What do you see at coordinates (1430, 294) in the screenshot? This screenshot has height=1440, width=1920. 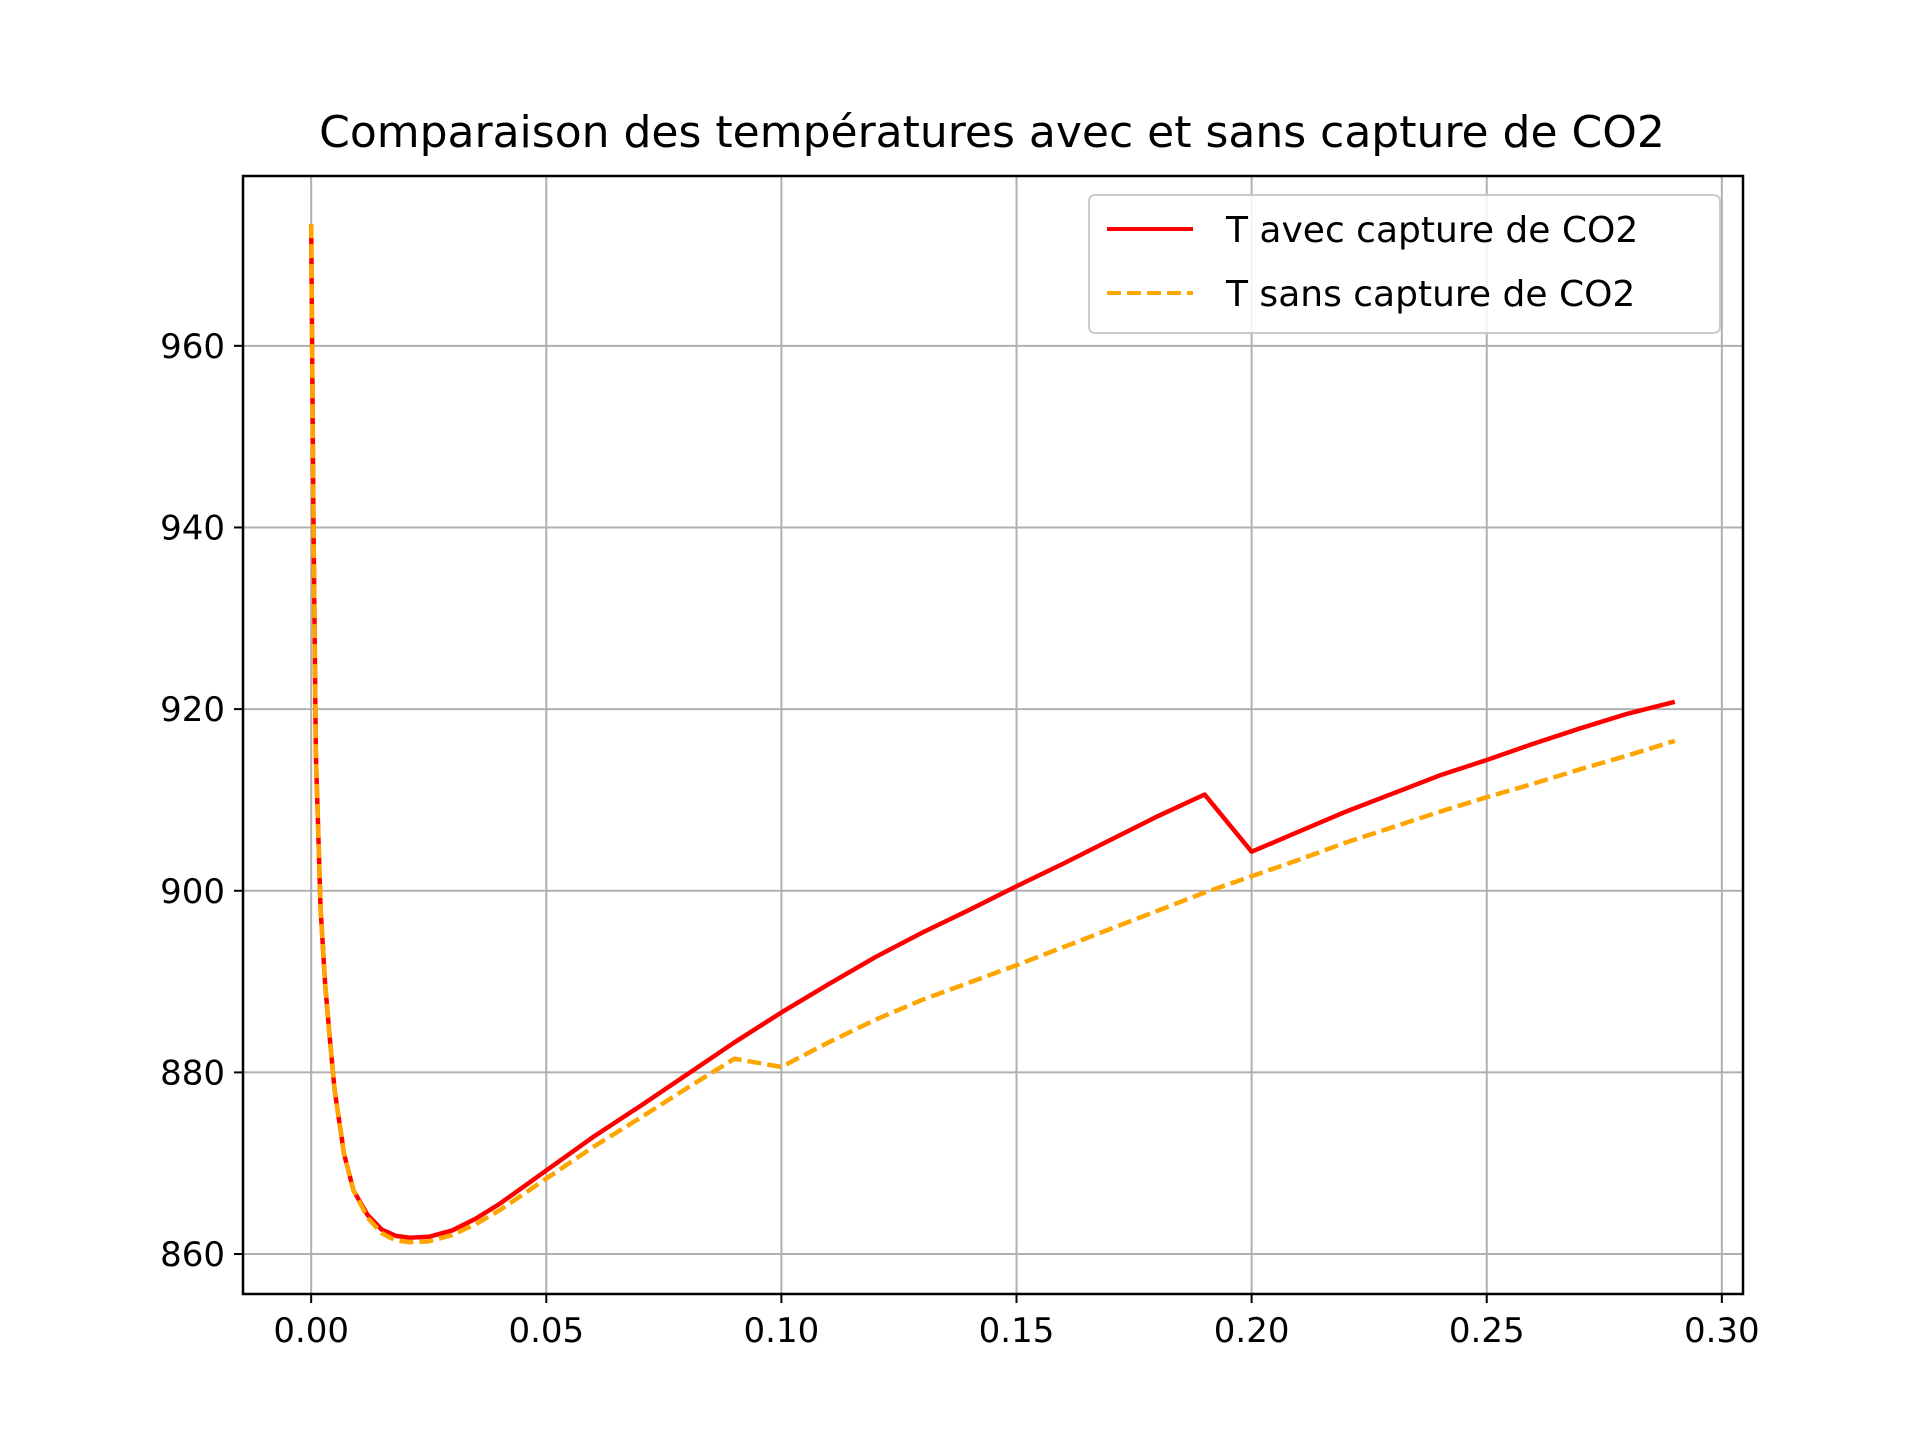 I see `legend-label-sans: T sans capture de CO2` at bounding box center [1430, 294].